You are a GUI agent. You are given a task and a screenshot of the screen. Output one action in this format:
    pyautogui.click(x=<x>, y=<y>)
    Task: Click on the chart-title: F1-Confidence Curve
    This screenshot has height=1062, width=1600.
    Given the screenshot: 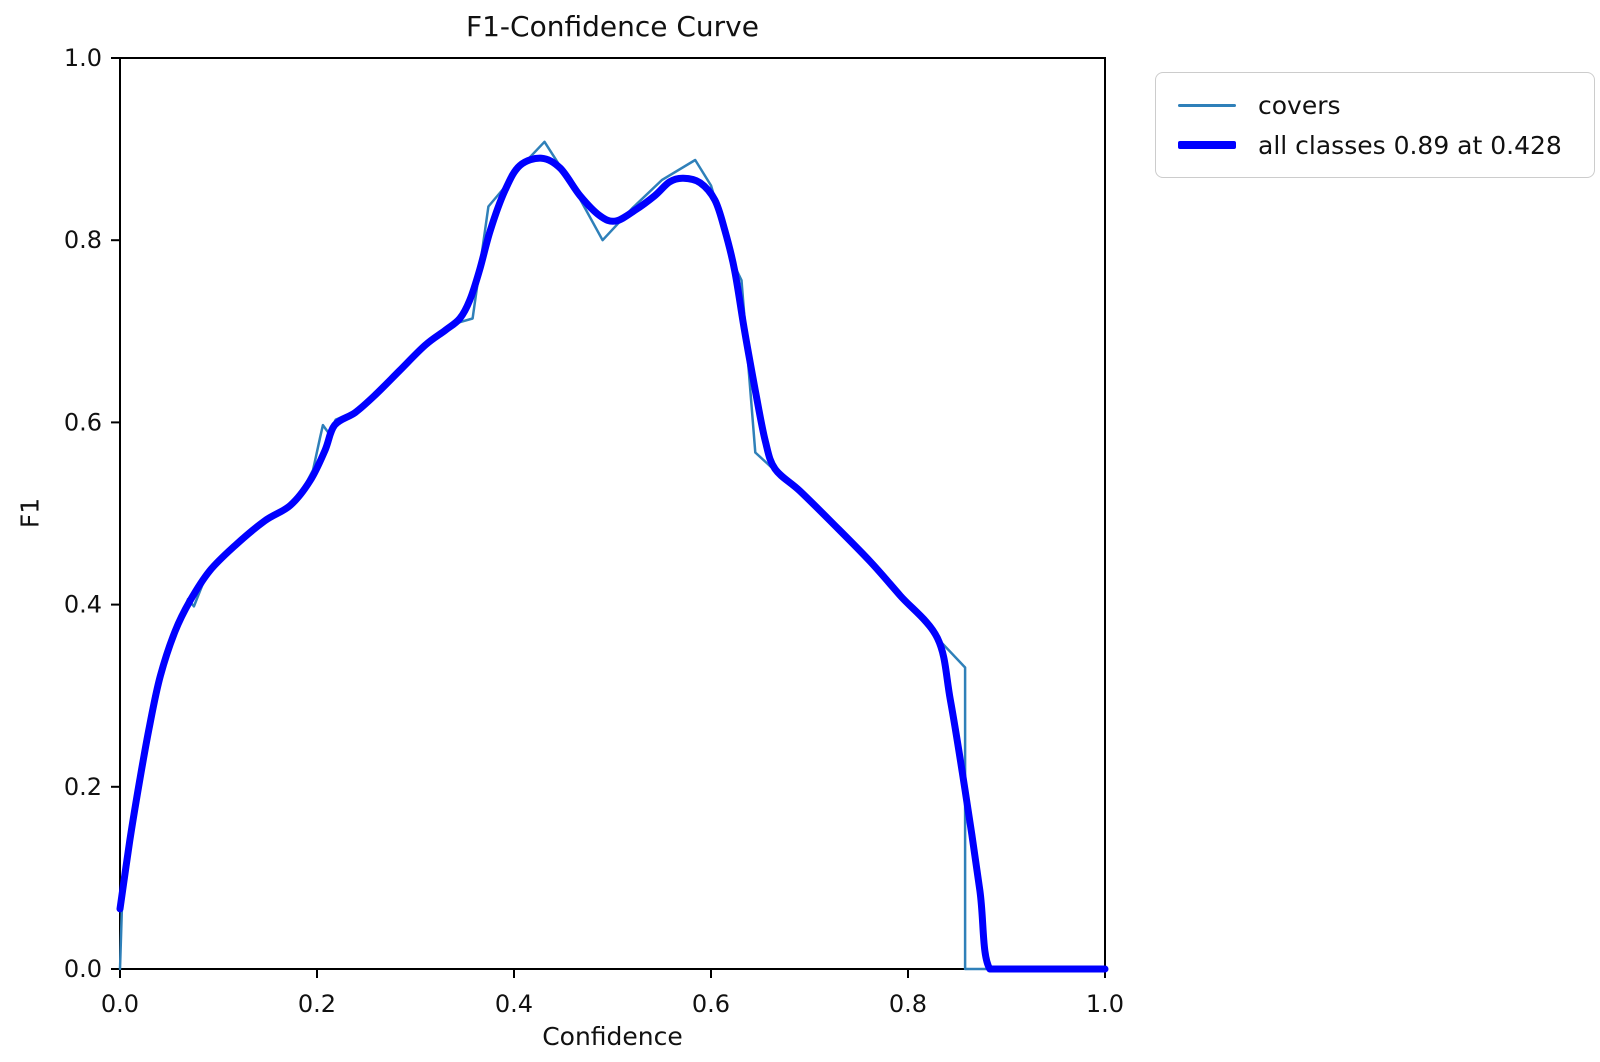 What is the action you would take?
    pyautogui.click(x=612, y=26)
    